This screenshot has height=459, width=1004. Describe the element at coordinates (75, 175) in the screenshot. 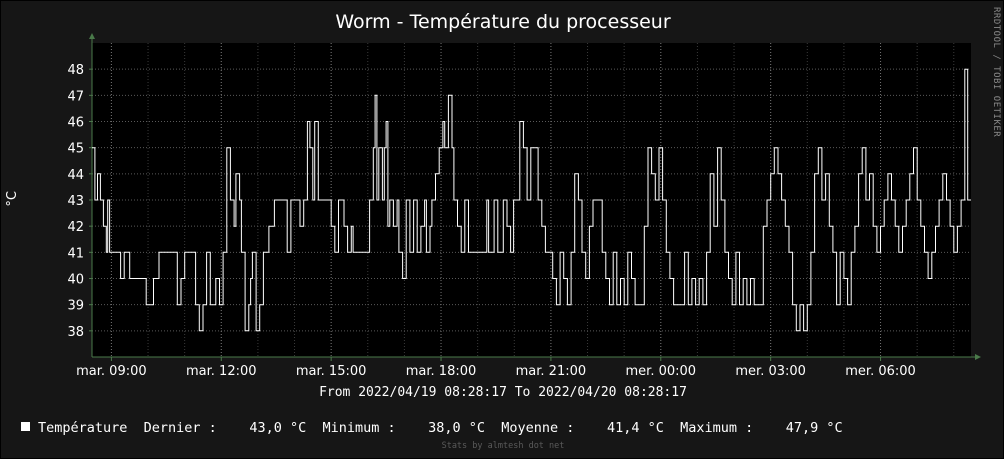

I see `y-tick-label: 44` at that location.